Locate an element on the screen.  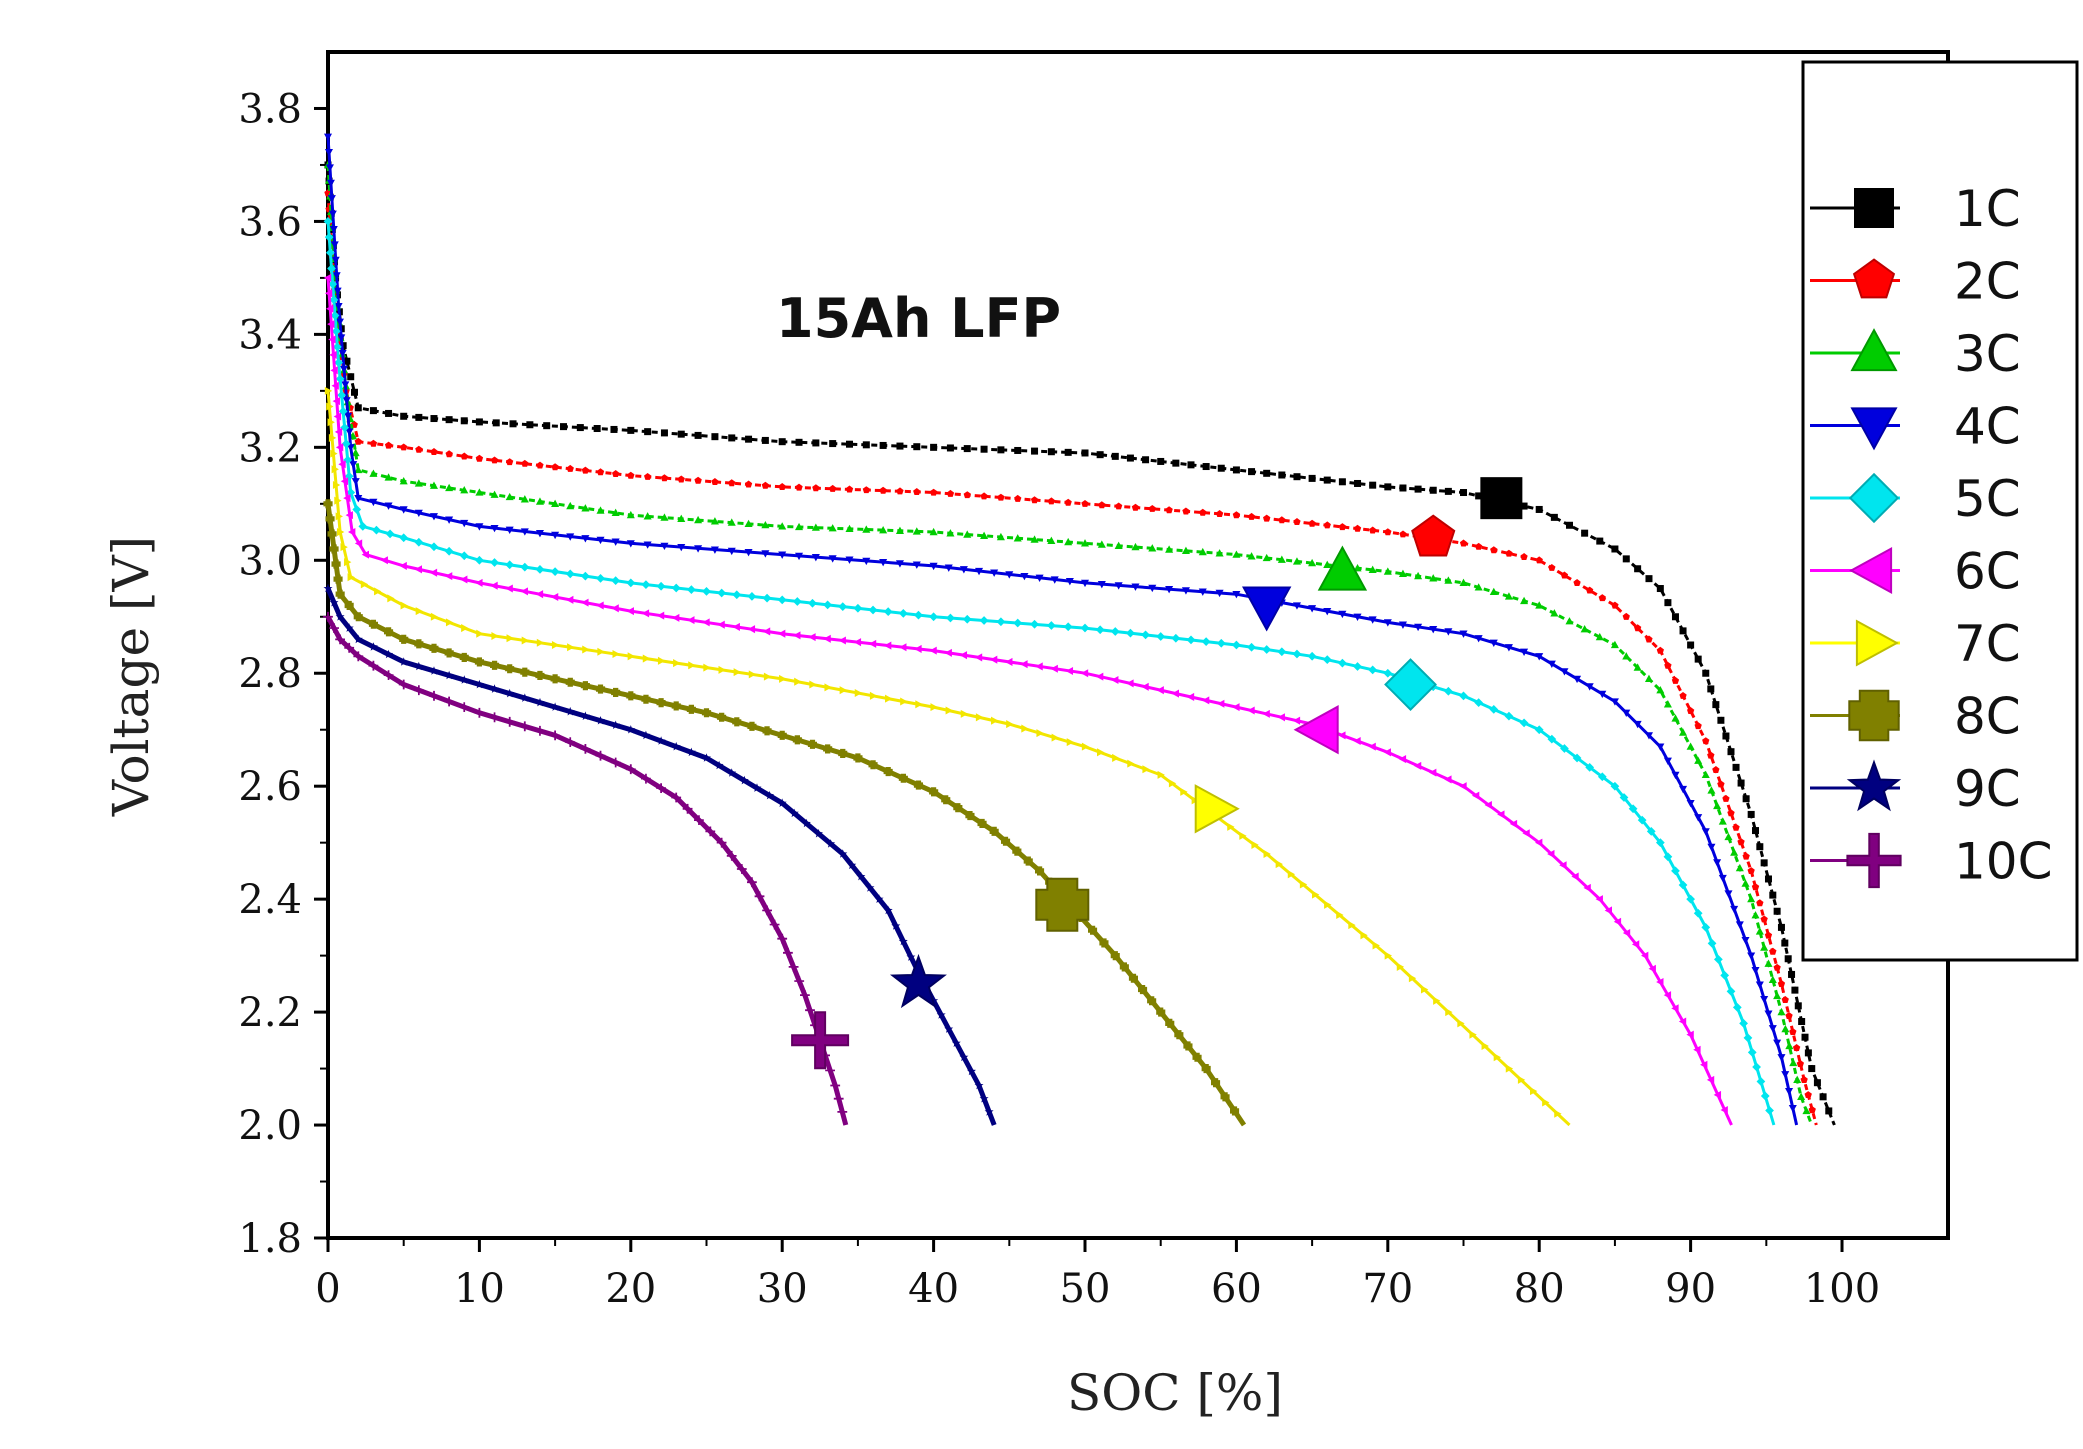
legend-marker is located at coordinates (1874, 429).